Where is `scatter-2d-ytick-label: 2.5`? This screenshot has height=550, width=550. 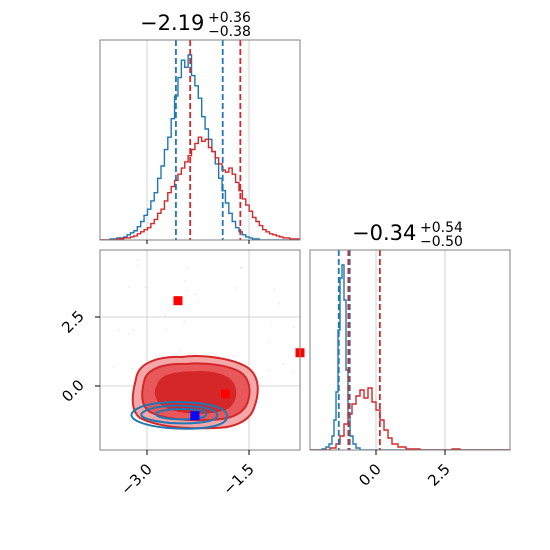
scatter-2d-ytick-label: 2.5 is located at coordinates (73, 322).